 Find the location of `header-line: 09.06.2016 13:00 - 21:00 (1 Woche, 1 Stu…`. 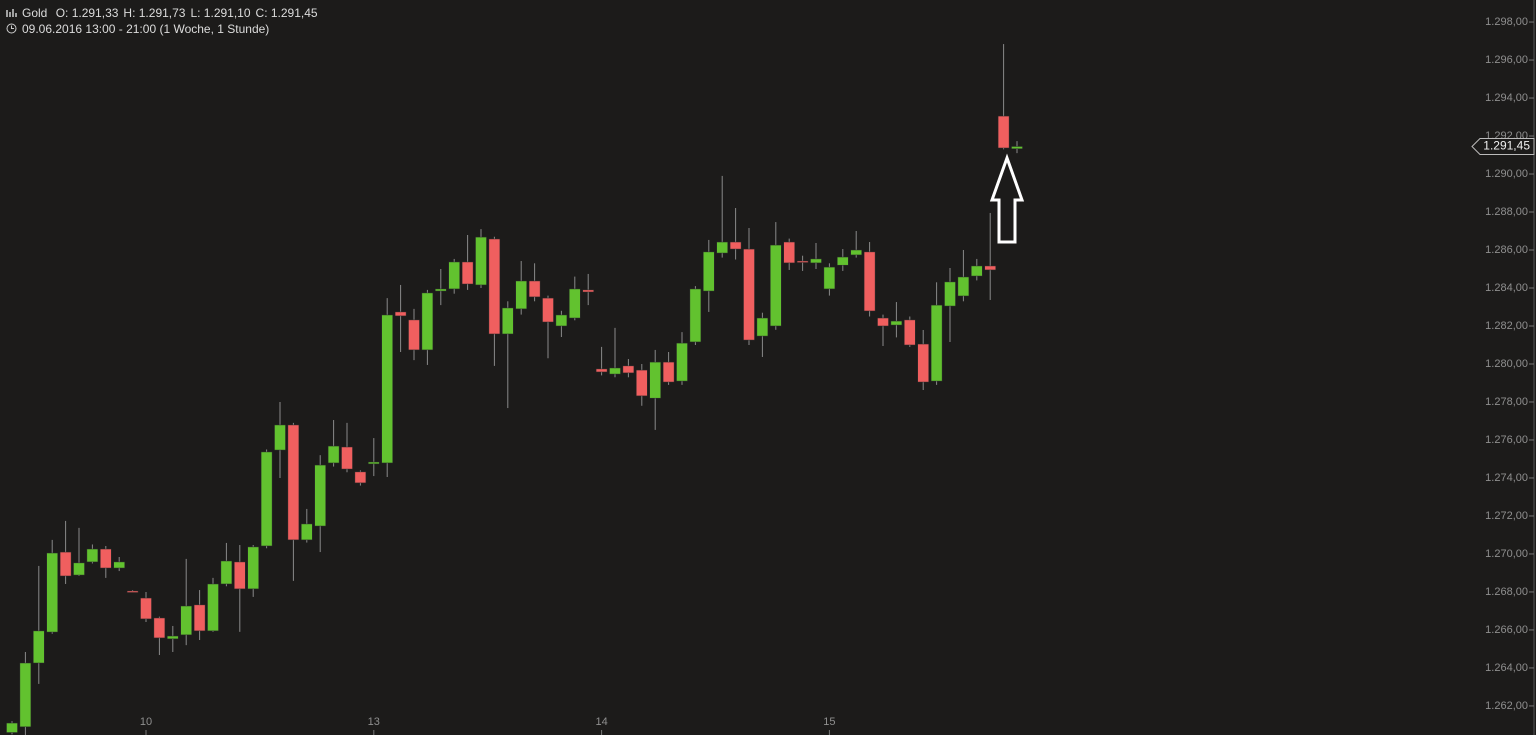

header-line: 09.06.2016 13:00 - 21:00 (1 Woche, 1 Stu… is located at coordinates (164, 29).